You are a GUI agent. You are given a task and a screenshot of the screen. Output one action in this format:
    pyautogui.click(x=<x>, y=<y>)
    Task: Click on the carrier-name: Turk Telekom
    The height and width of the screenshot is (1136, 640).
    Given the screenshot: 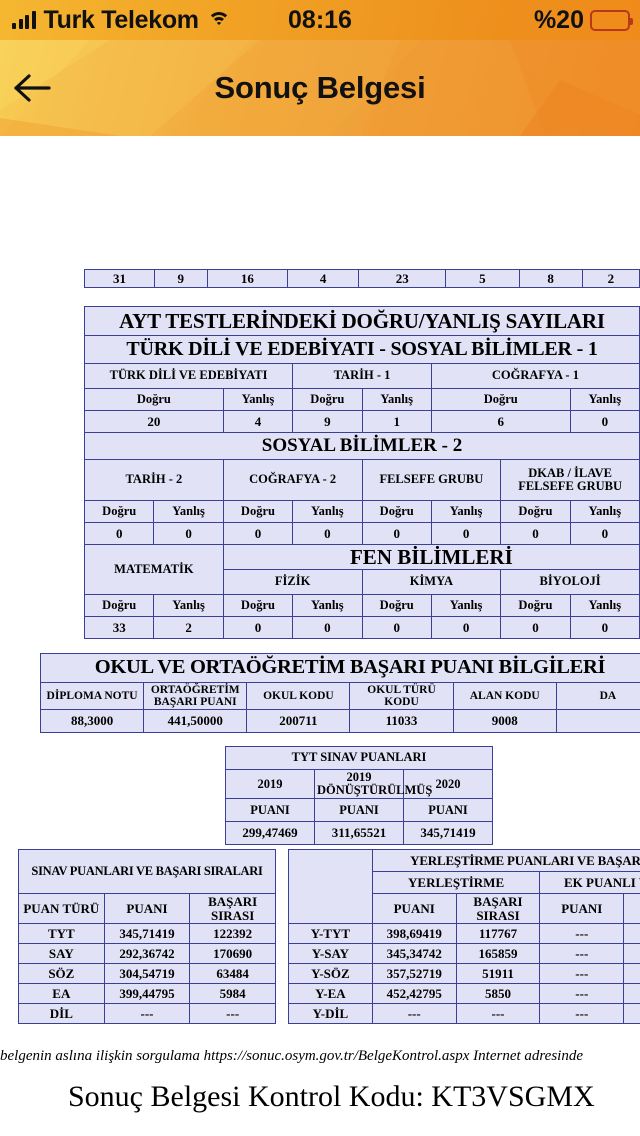 What is the action you would take?
    pyautogui.click(x=121, y=19)
    